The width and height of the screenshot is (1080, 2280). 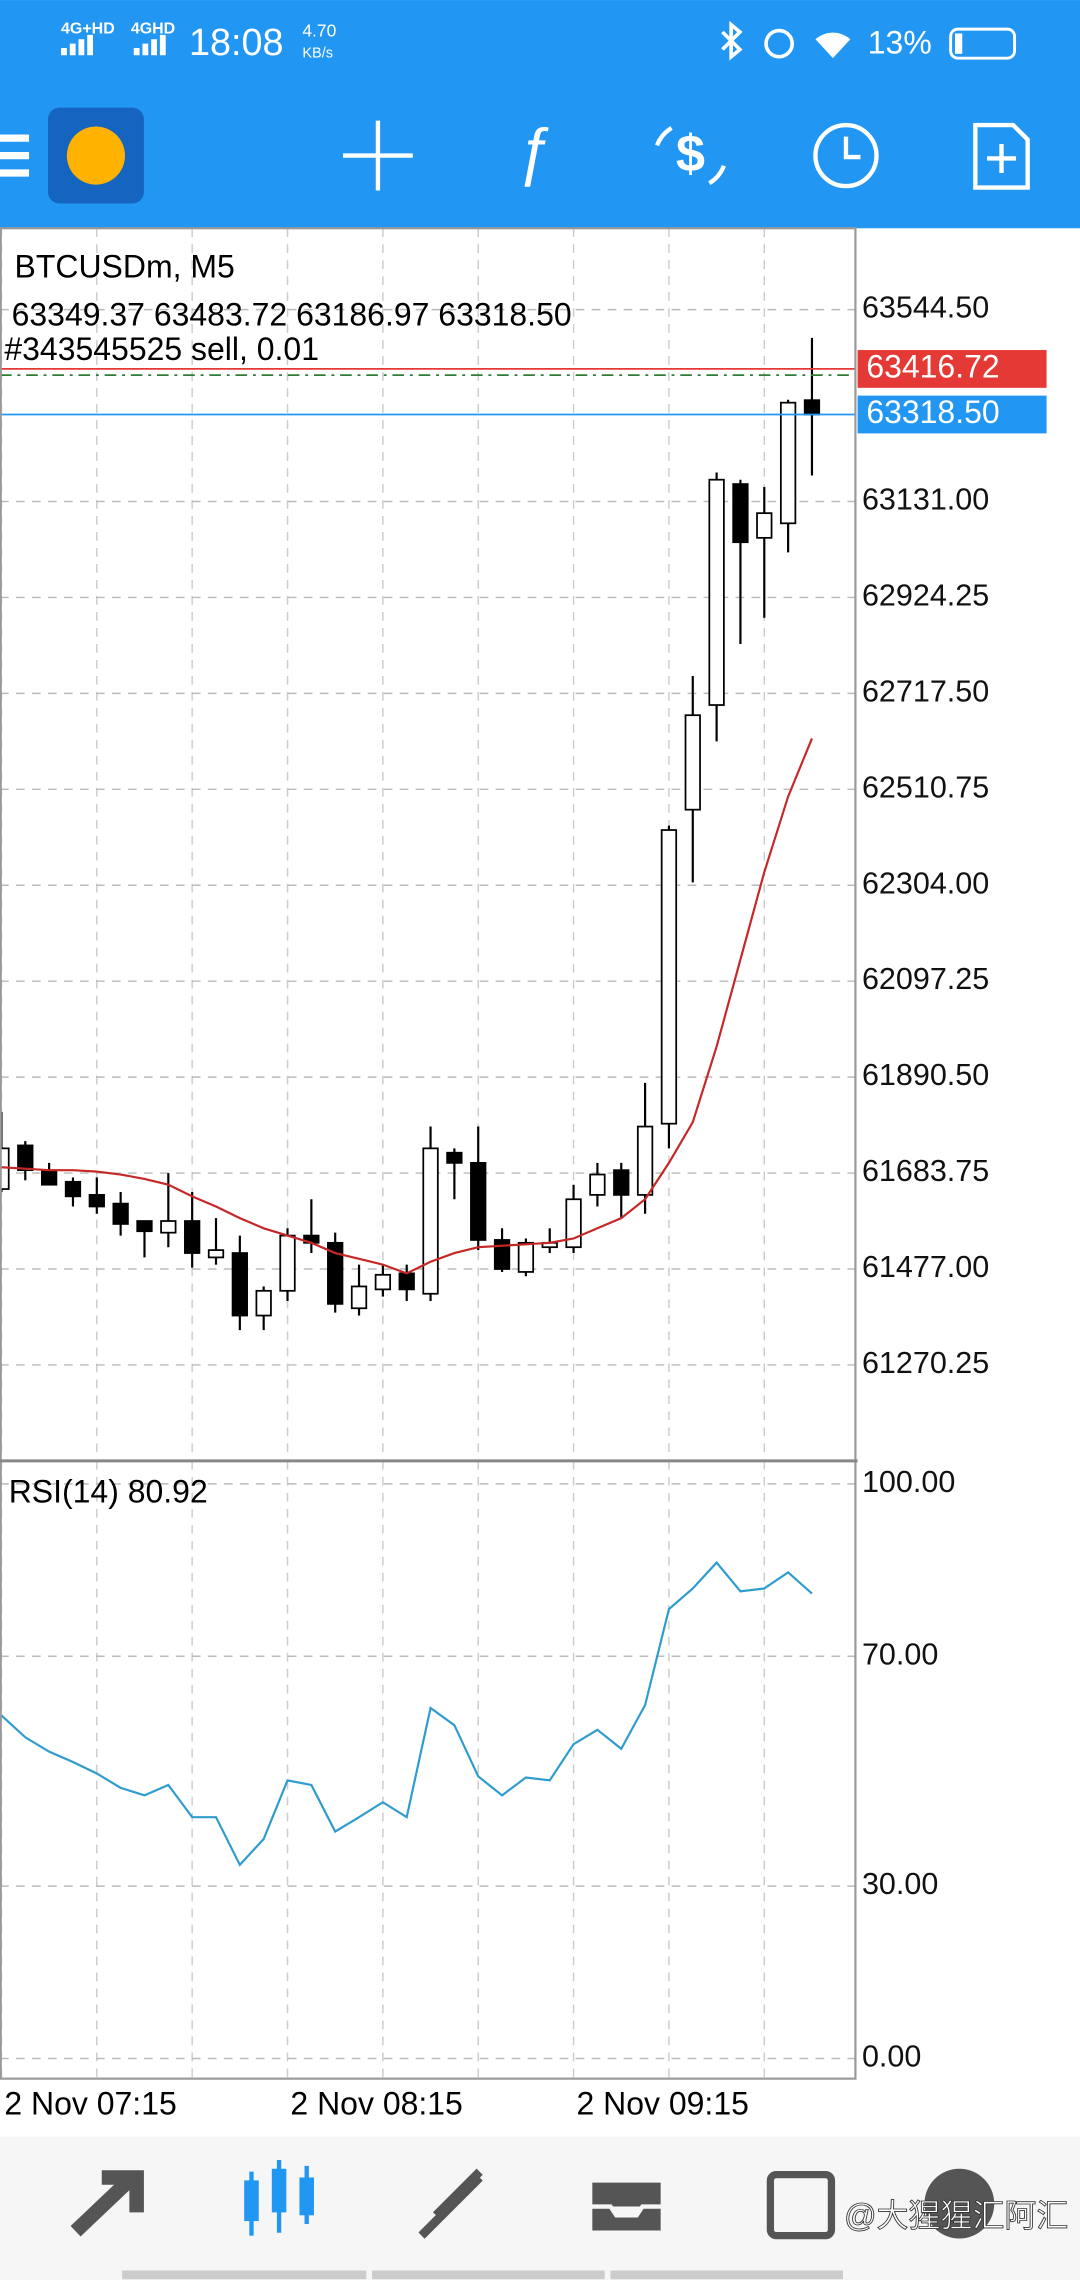 What do you see at coordinates (891, 2057) in the screenshot?
I see `y-tick-label: 0.00` at bounding box center [891, 2057].